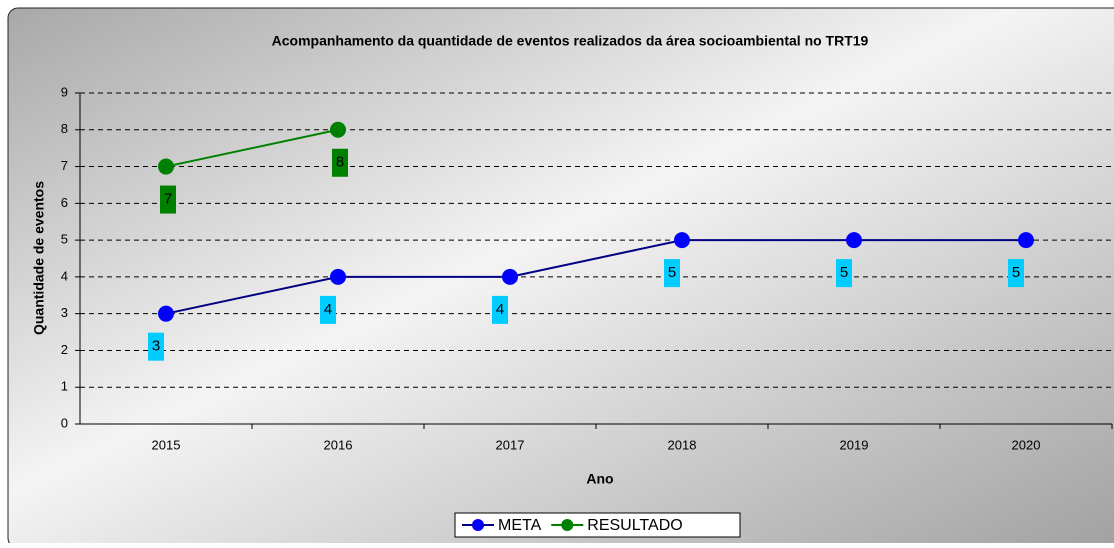 This screenshot has width=1114, height=548. Describe the element at coordinates (682, 444) in the screenshot. I see `x-tick-label: 2018` at that location.